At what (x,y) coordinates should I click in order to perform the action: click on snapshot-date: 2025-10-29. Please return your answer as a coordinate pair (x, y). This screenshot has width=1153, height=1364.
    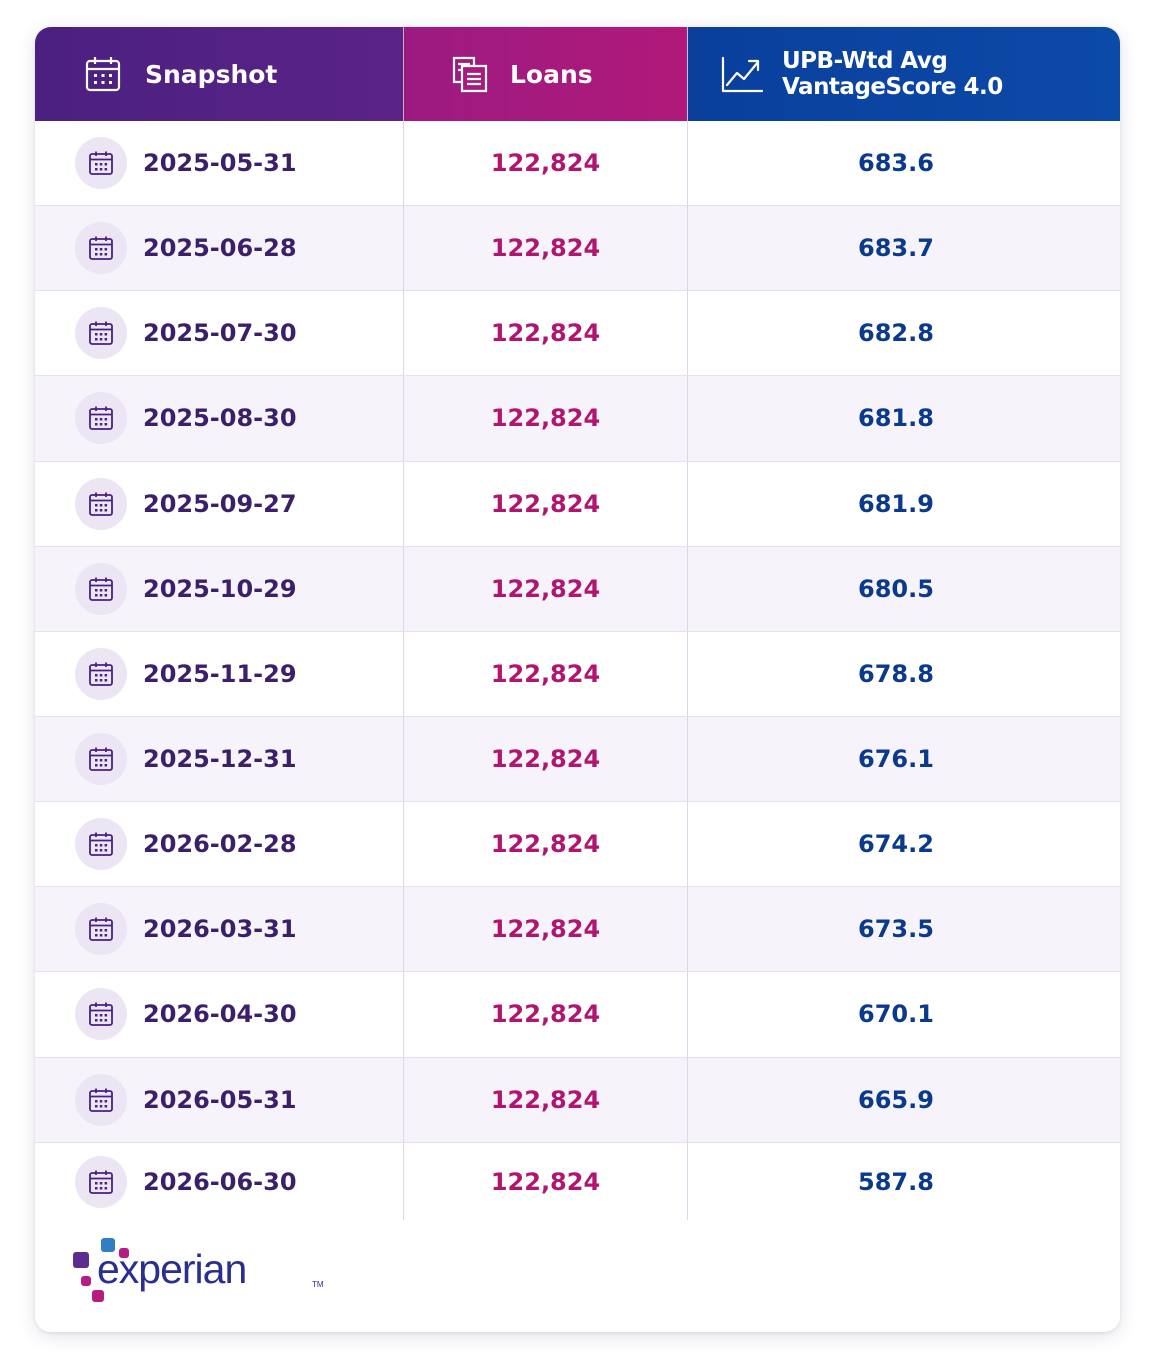
    Looking at the image, I should click on (220, 588).